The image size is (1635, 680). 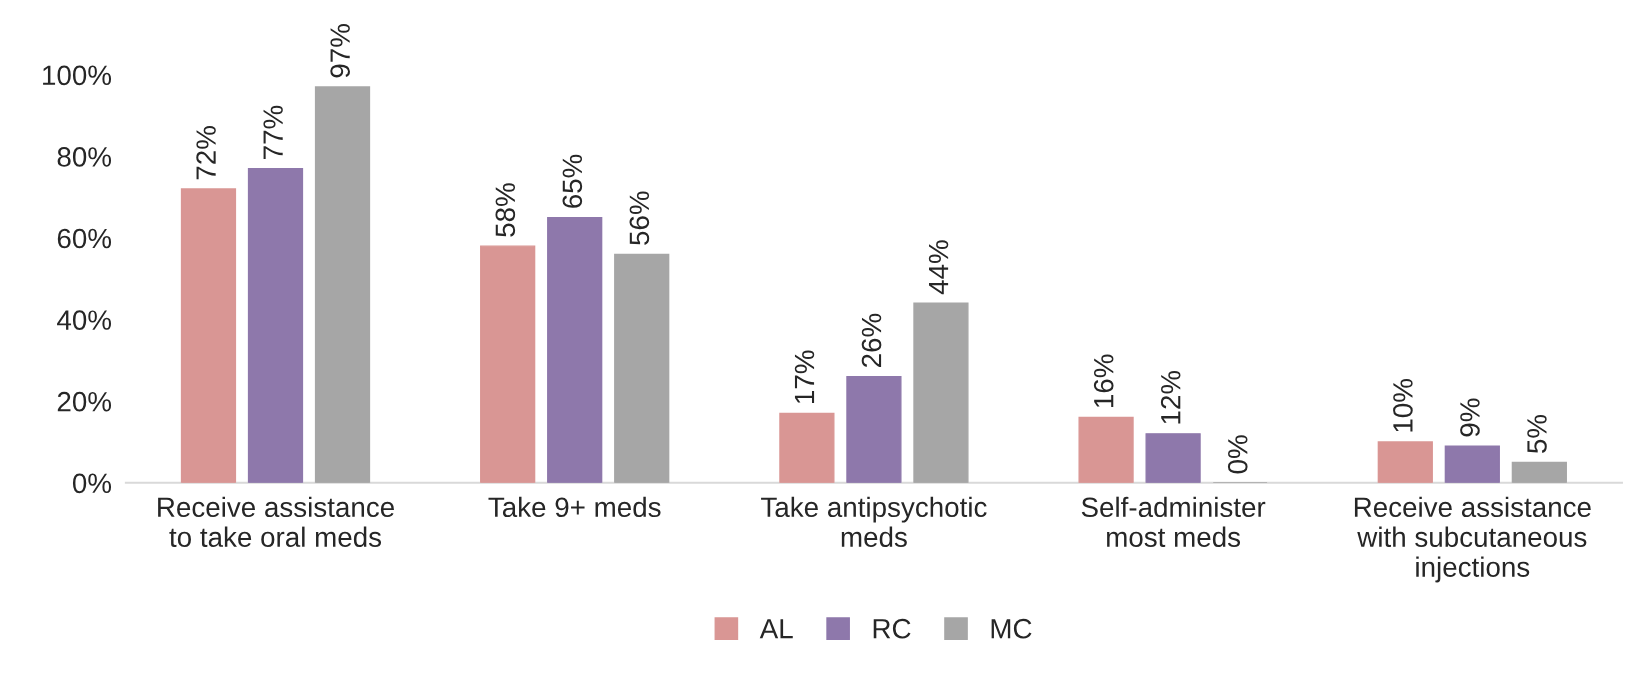 What do you see at coordinates (84, 320) in the screenshot?
I see `y-tick-label: 40%` at bounding box center [84, 320].